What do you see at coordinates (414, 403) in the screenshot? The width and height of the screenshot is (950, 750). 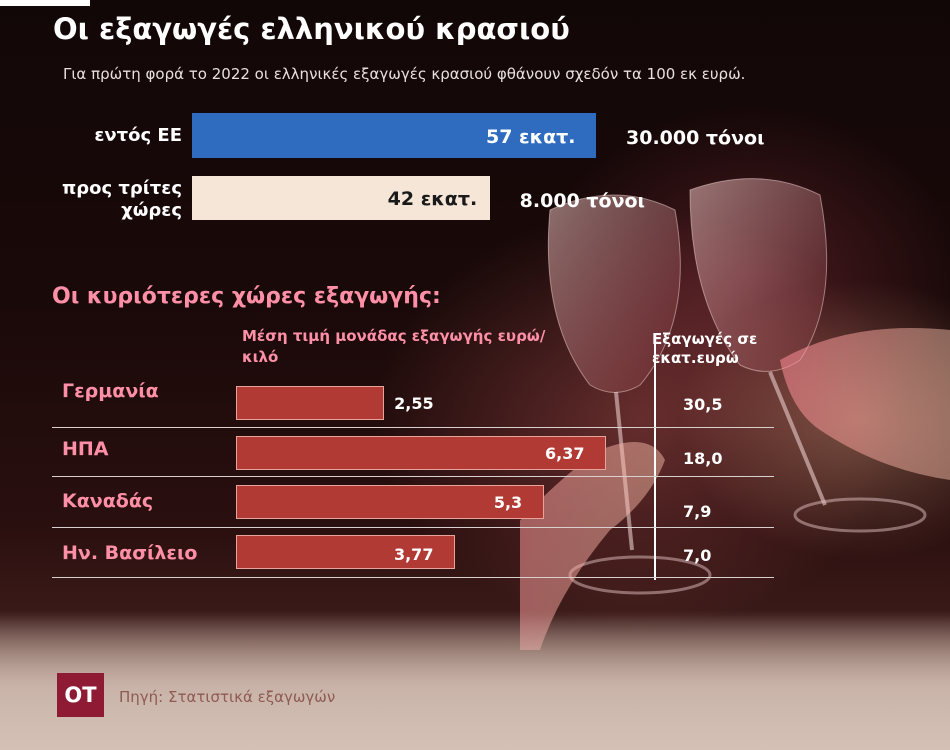 I see `price-value-germany: 2,55` at bounding box center [414, 403].